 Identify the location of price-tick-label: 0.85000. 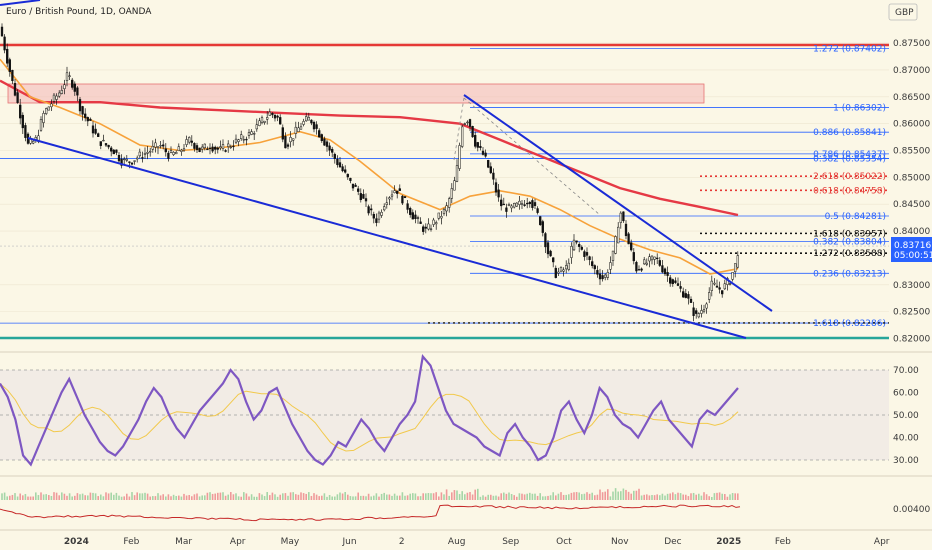
(911, 178).